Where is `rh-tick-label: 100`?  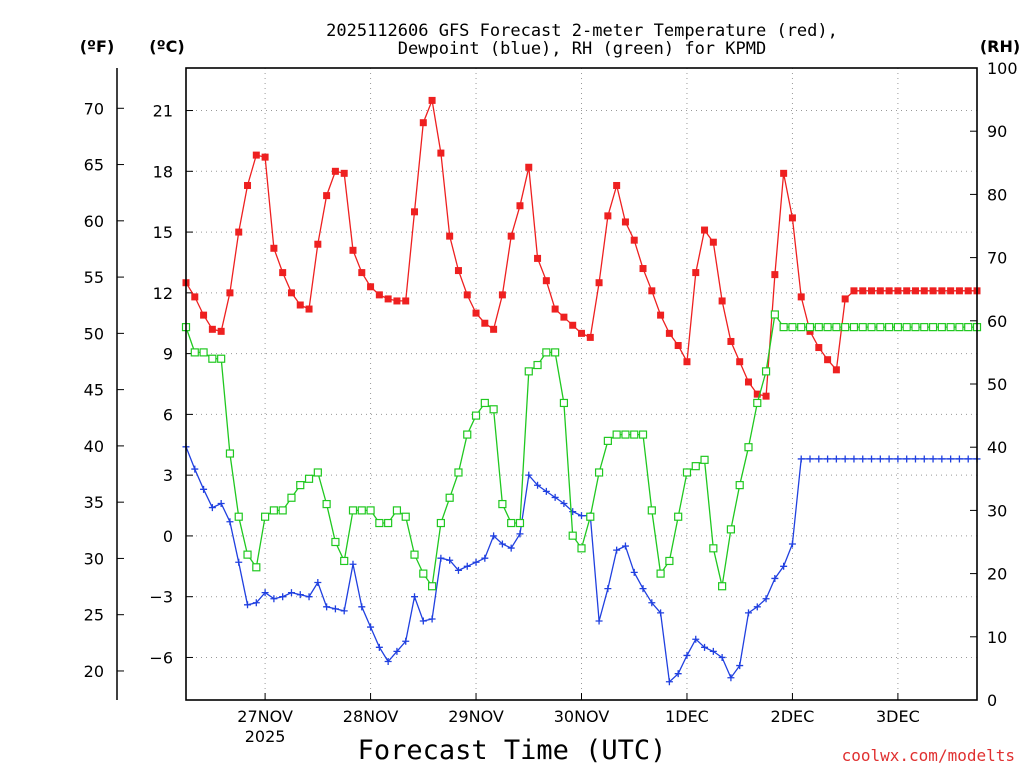 rh-tick-label: 100 is located at coordinates (1002, 68).